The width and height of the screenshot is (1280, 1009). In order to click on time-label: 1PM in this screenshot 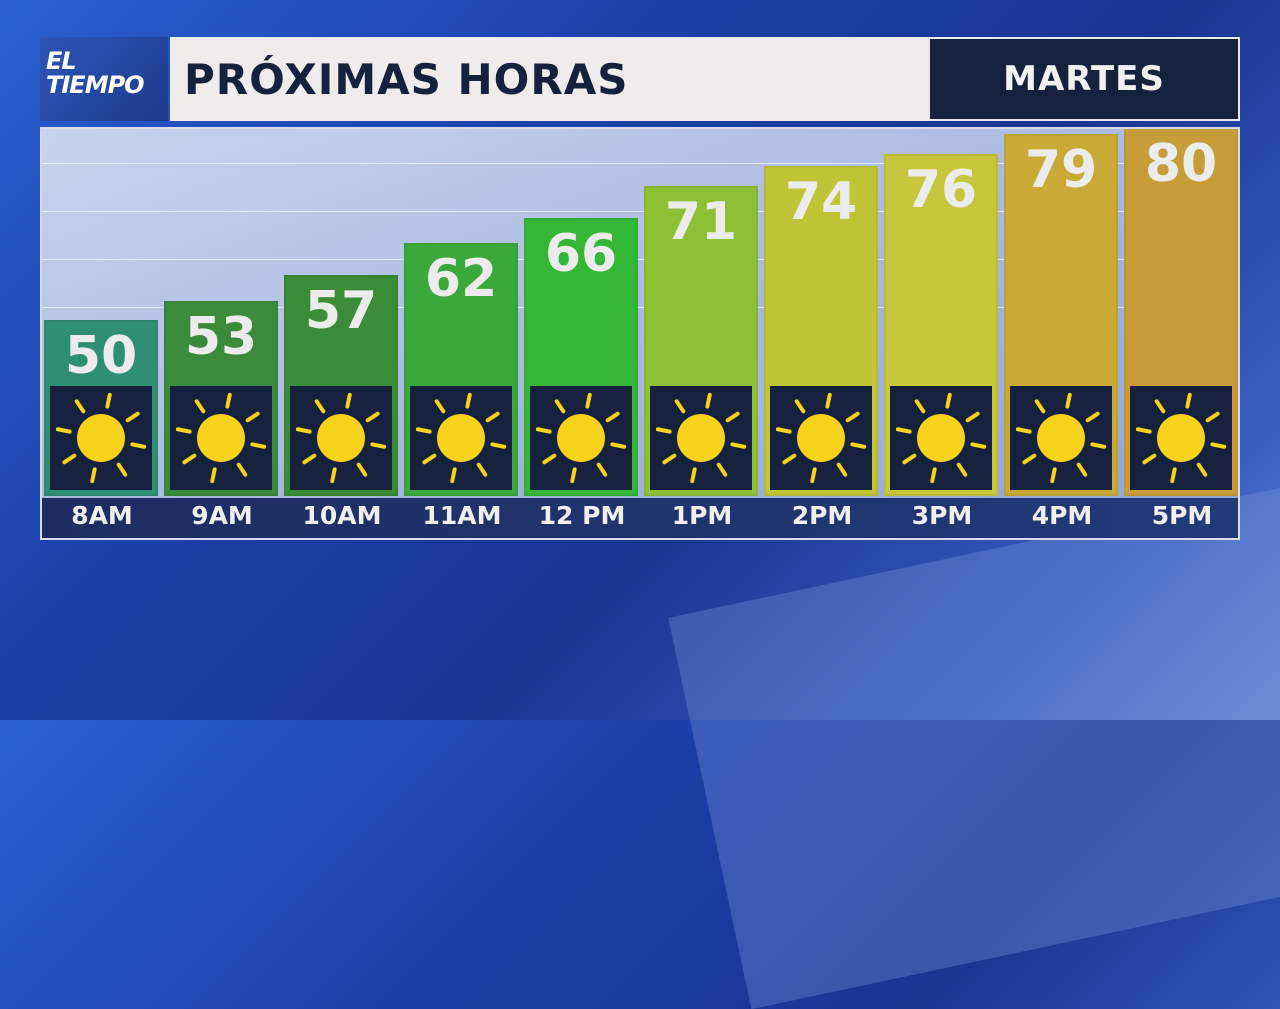, I will do `click(702, 515)`.